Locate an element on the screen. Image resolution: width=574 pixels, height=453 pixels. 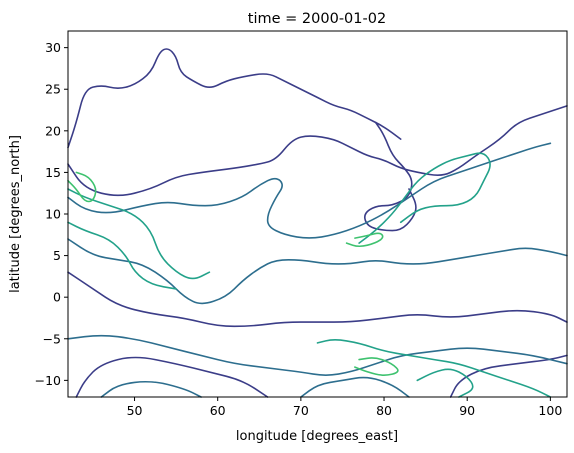
y-tick-label: 10 is located at coordinates (53, 214).